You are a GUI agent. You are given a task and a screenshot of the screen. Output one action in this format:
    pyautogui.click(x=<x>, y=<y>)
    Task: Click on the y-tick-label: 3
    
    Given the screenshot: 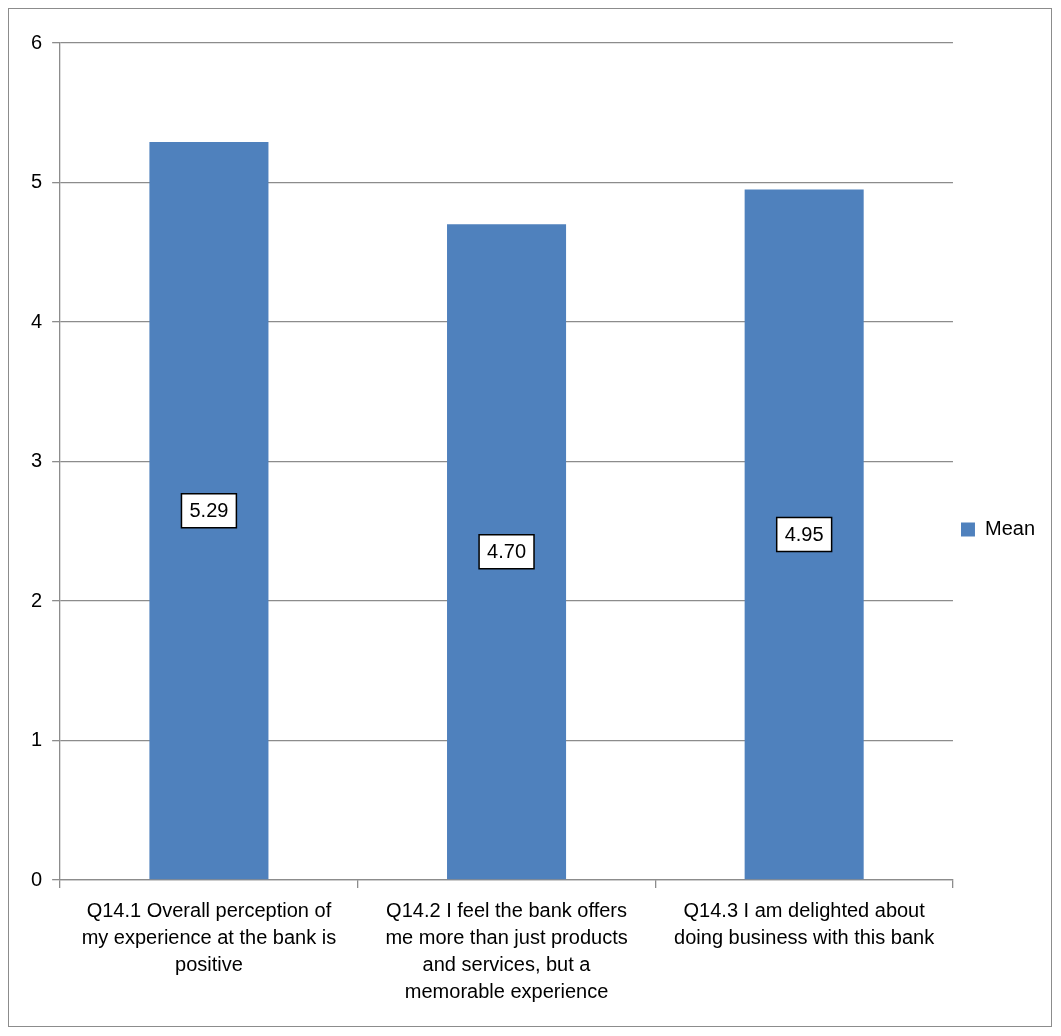 What is the action you would take?
    pyautogui.click(x=37, y=460)
    